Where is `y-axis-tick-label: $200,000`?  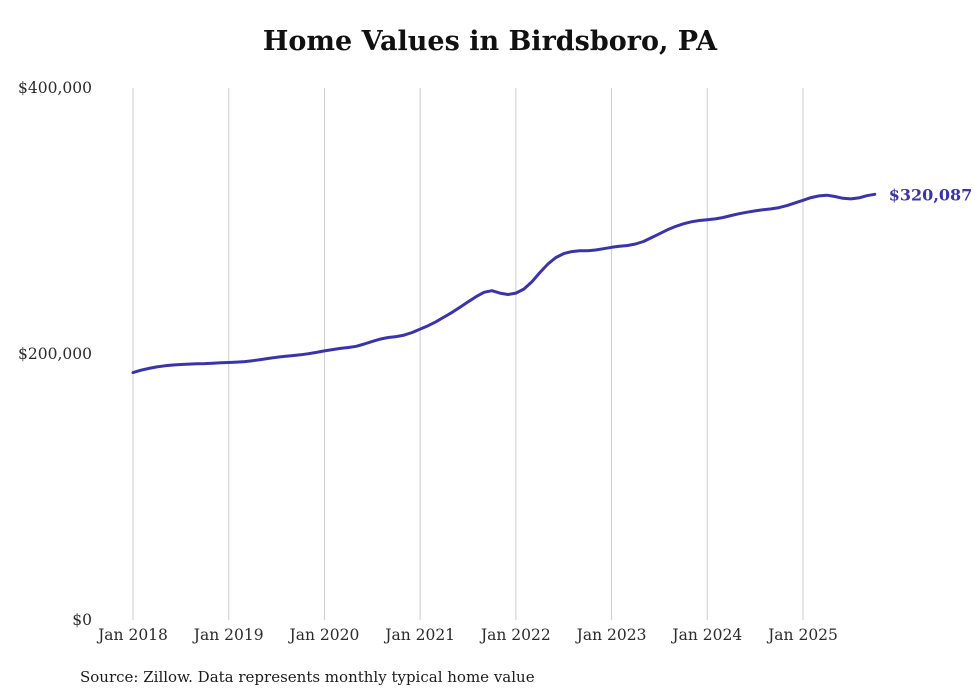
y-axis-tick-label: $200,000 is located at coordinates (55, 354).